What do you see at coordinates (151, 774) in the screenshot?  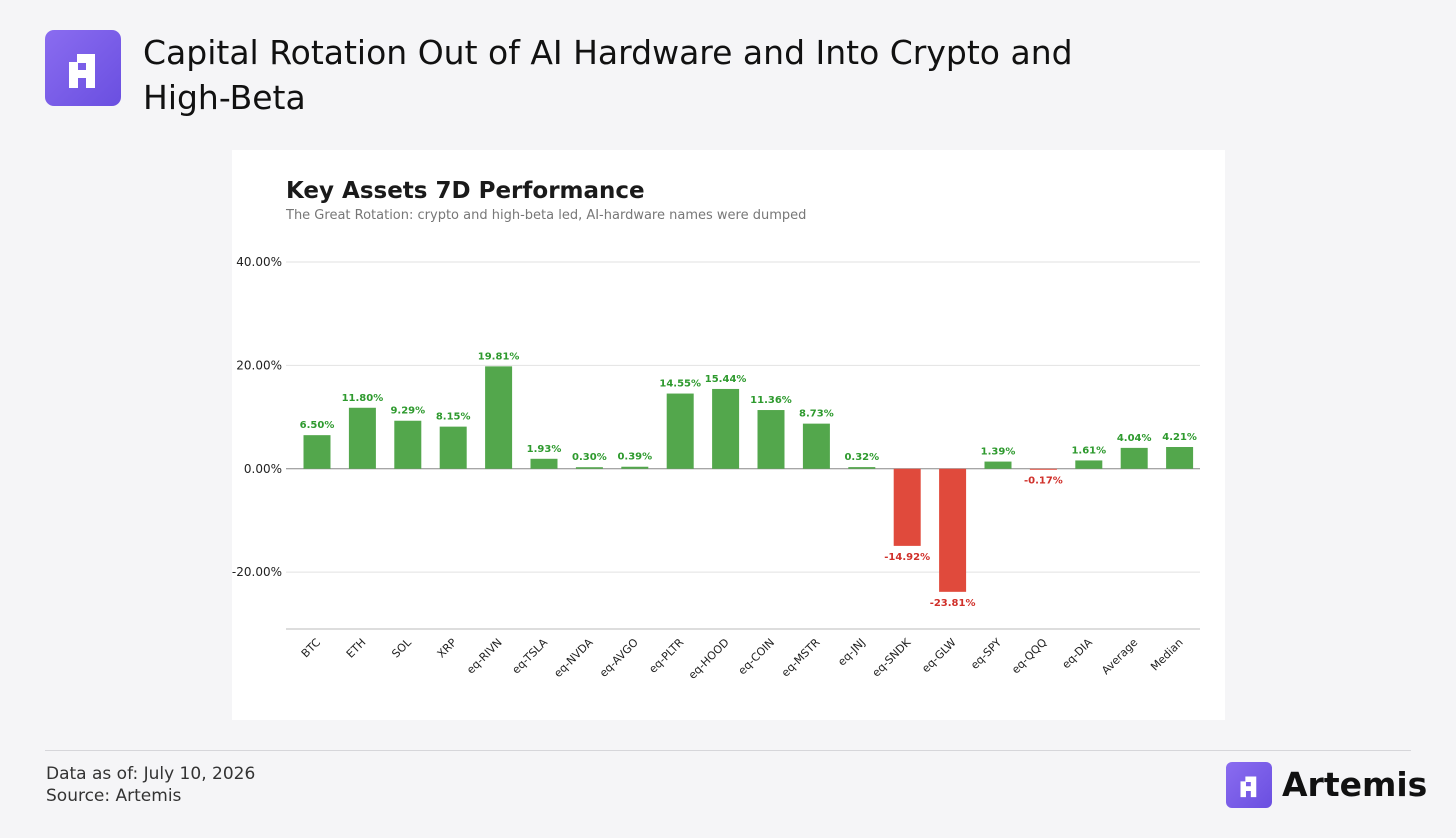 I see `data-as-of: Data as of: July 10, 2026` at bounding box center [151, 774].